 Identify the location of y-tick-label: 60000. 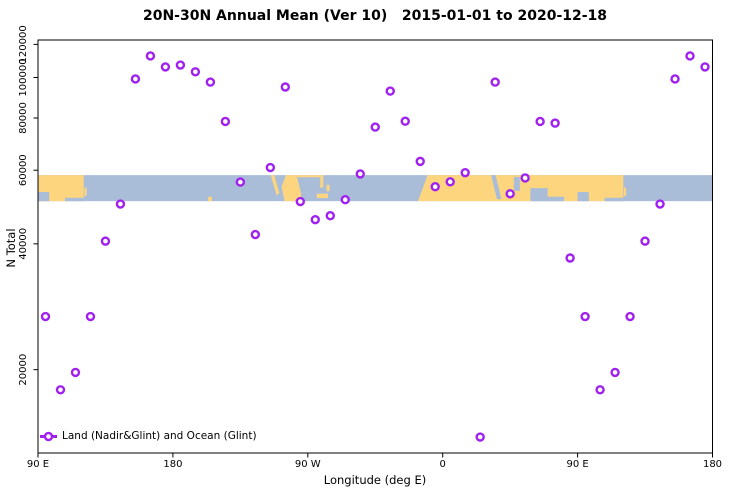
(23, 170).